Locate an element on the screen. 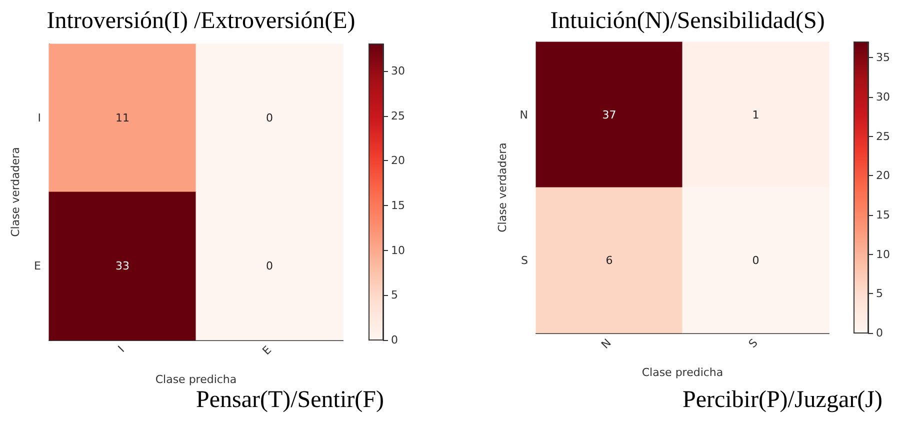 The height and width of the screenshot is (424, 899). data-label: 37 is located at coordinates (609, 115).